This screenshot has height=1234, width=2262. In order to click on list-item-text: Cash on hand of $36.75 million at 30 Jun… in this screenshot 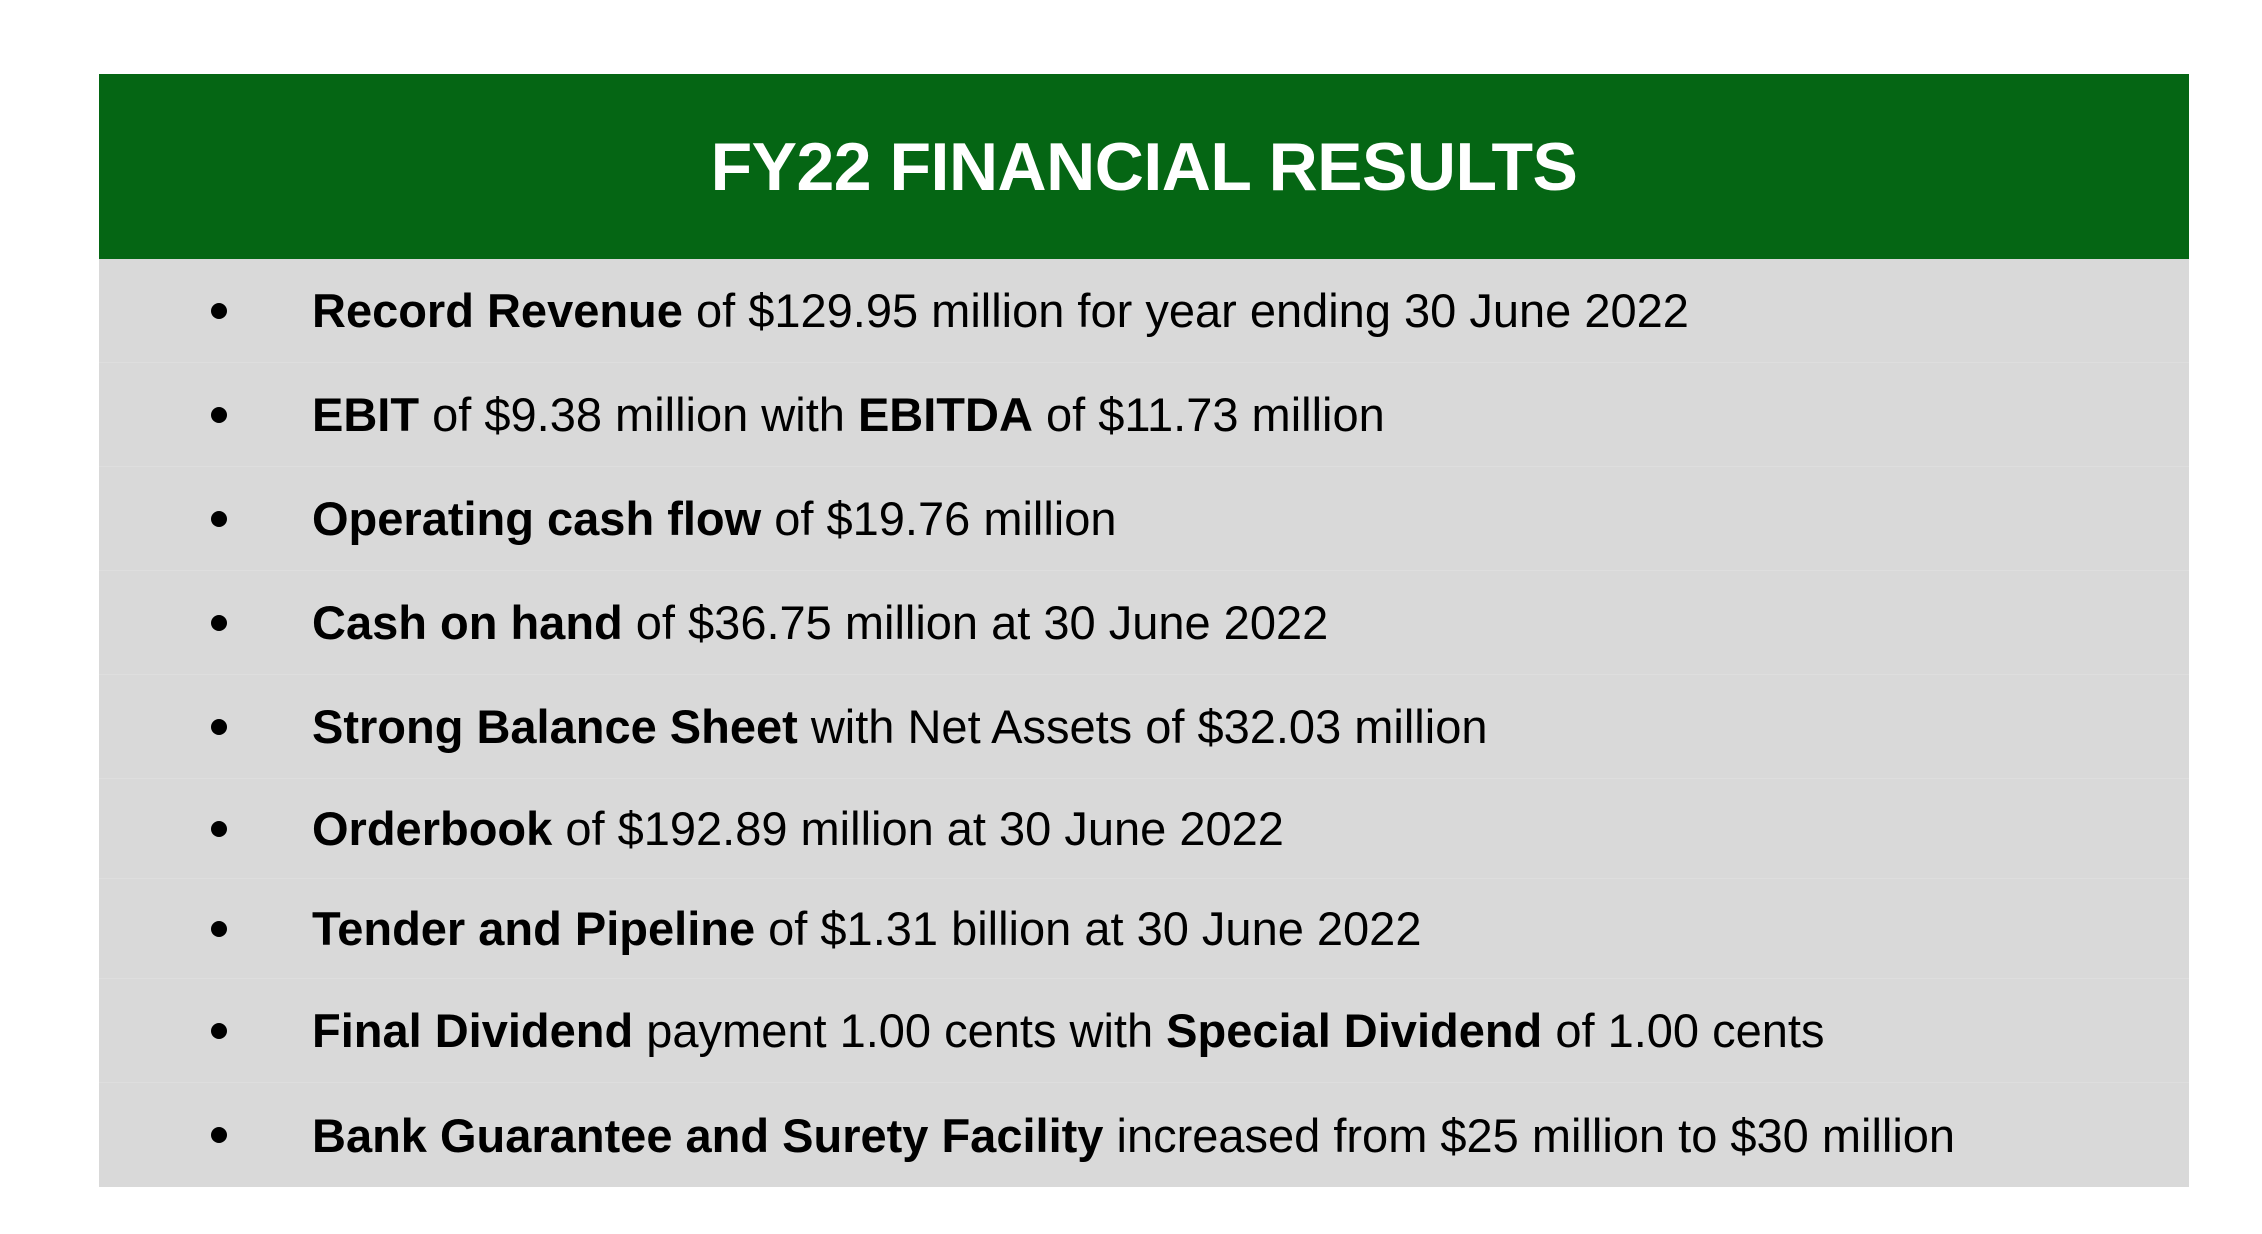, I will do `click(820, 622)`.